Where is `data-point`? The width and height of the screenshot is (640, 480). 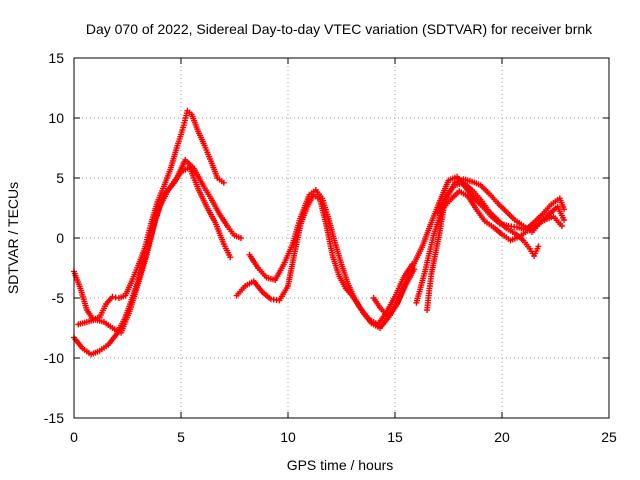
data-point is located at coordinates (230, 257).